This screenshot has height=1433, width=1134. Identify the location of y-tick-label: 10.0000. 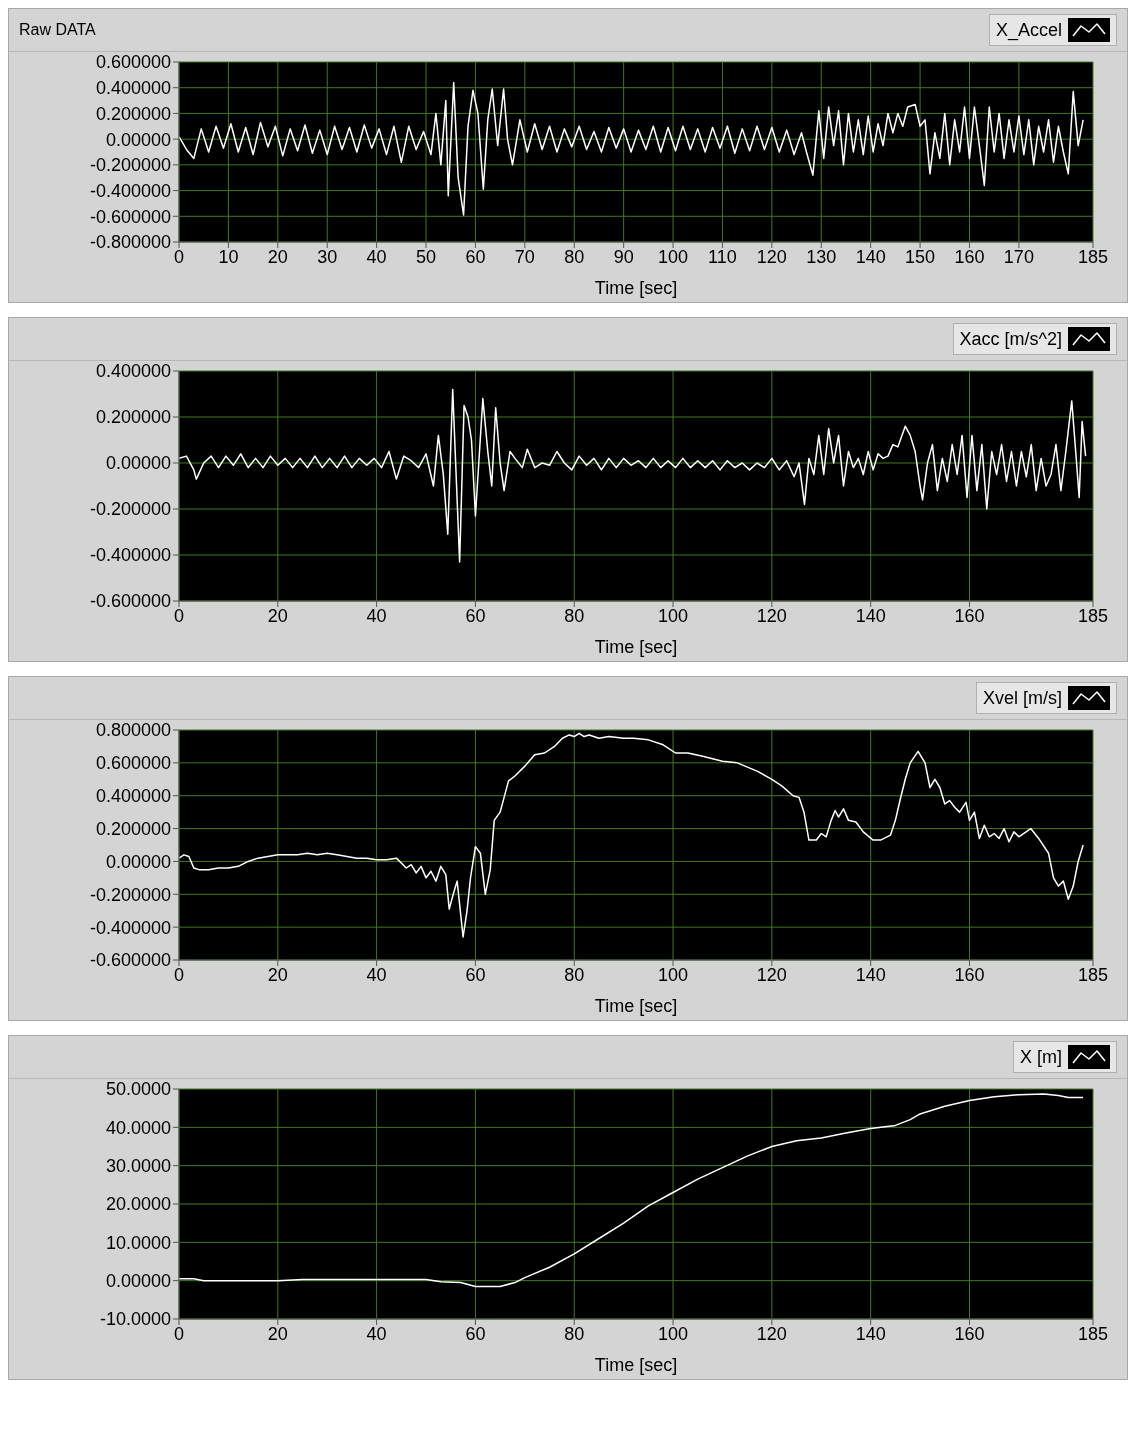
(138, 1242).